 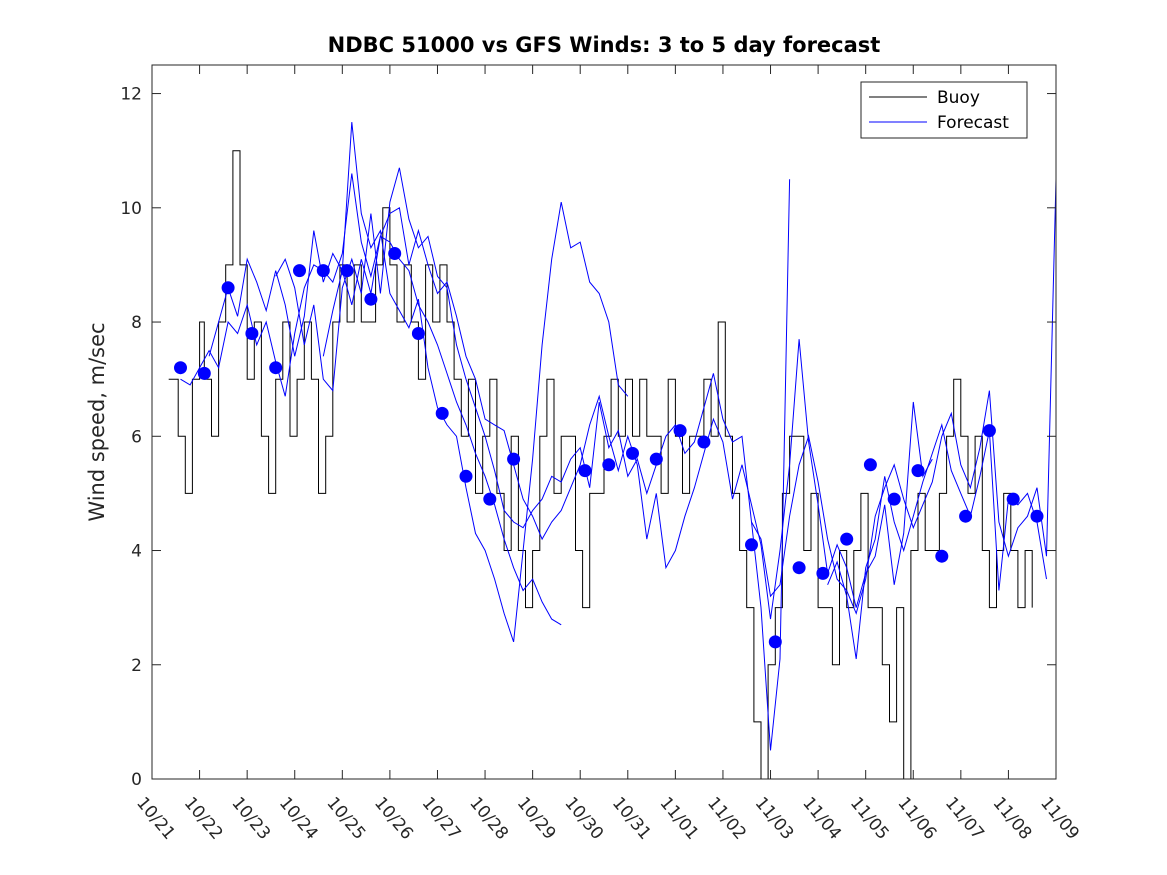 What do you see at coordinates (131, 209) in the screenshot?
I see `y-tick-label: 10` at bounding box center [131, 209].